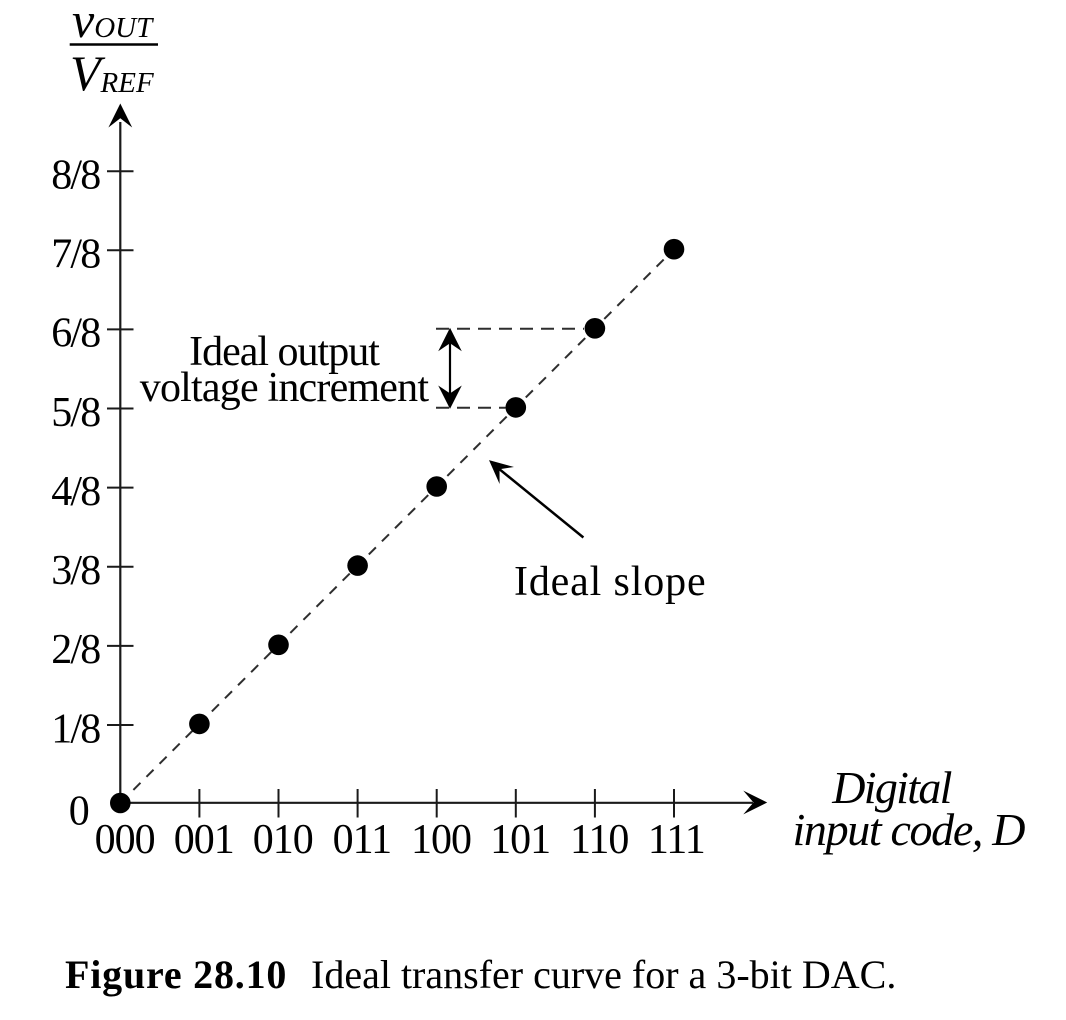 This screenshot has height=1020, width=1066. Describe the element at coordinates (891, 787) in the screenshot. I see `svg-text: Digital` at that location.